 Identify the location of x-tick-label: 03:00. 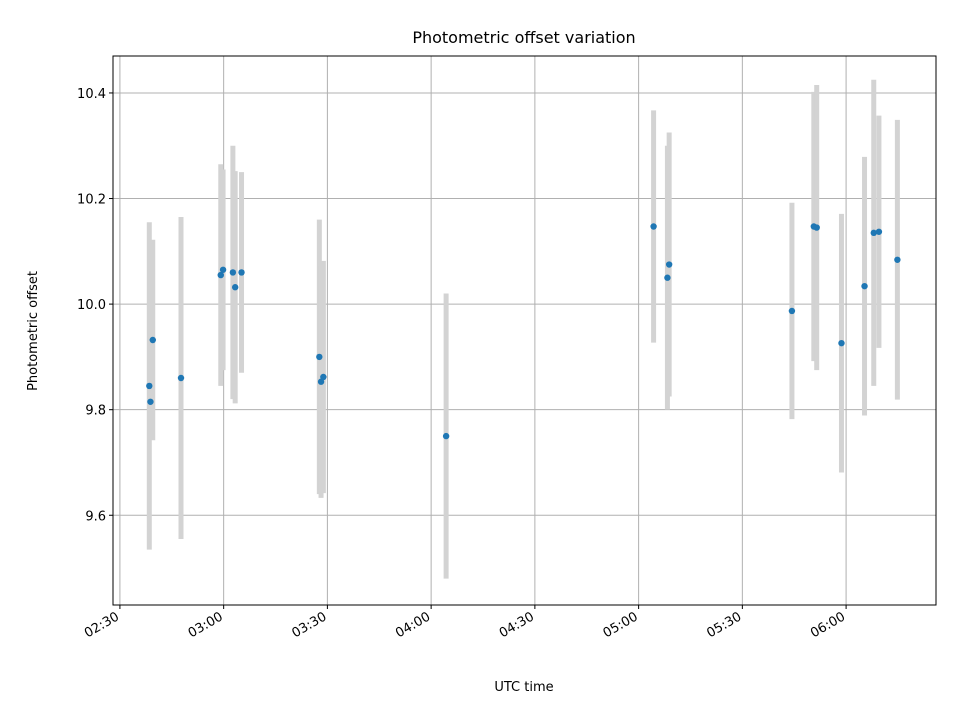
(206, 625).